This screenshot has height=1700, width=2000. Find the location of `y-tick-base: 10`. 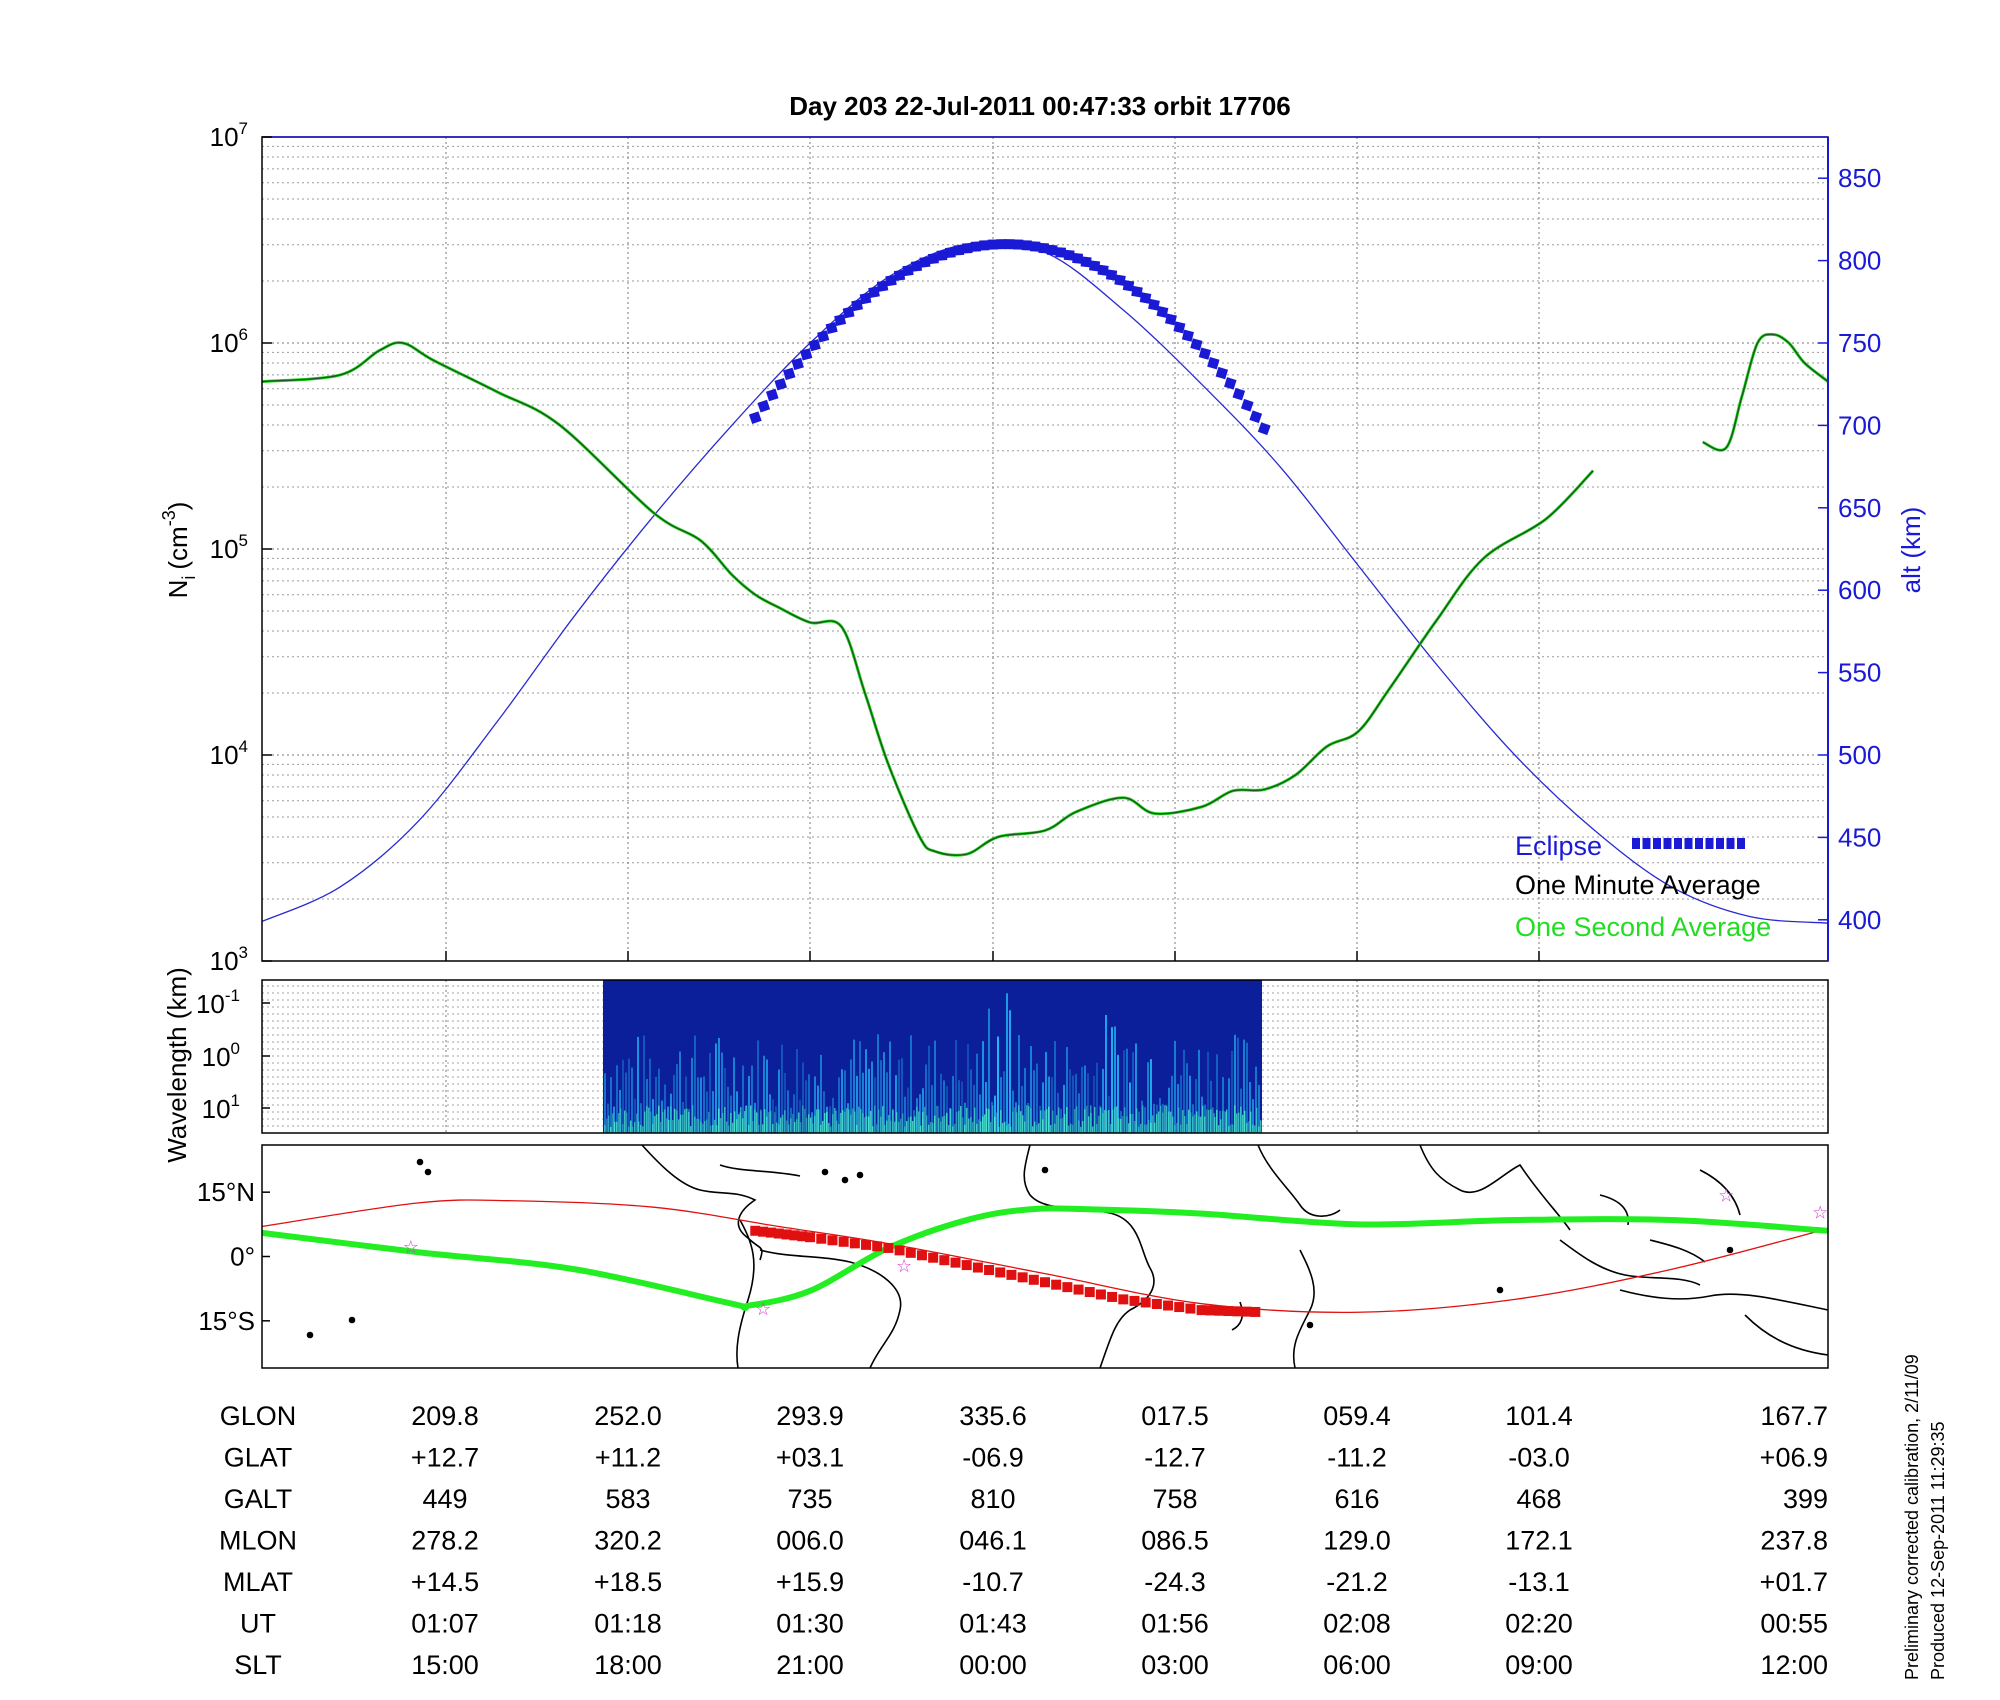

y-tick-base: 10 is located at coordinates (224, 961).